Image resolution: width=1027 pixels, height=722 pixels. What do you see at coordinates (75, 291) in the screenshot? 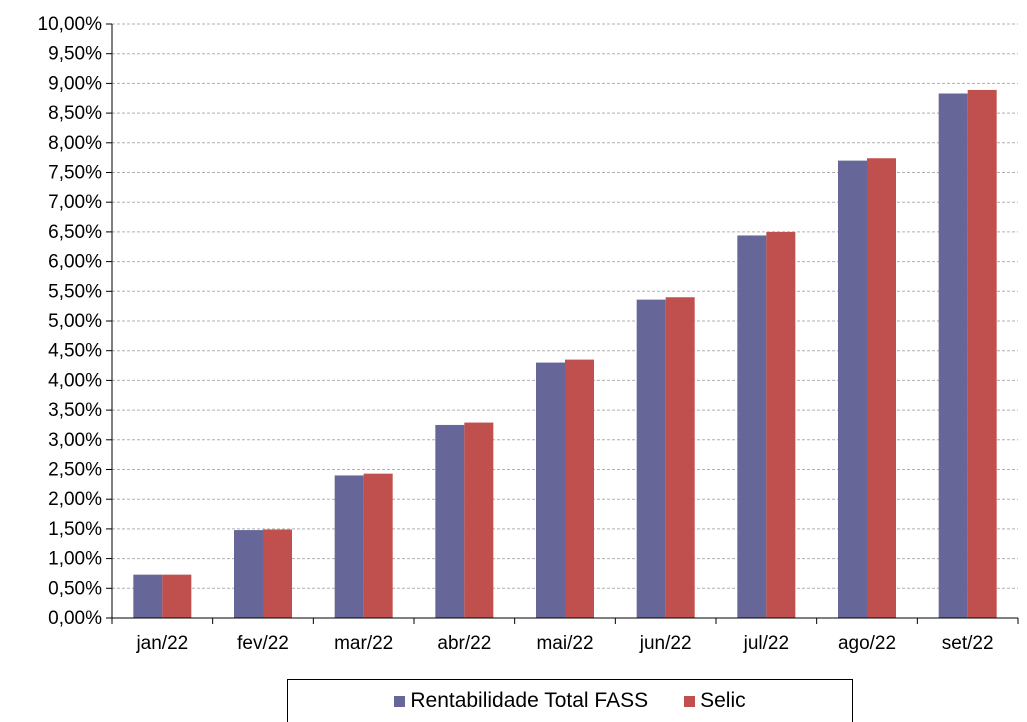
I see `y-tick-label: 5,50%` at bounding box center [75, 291].